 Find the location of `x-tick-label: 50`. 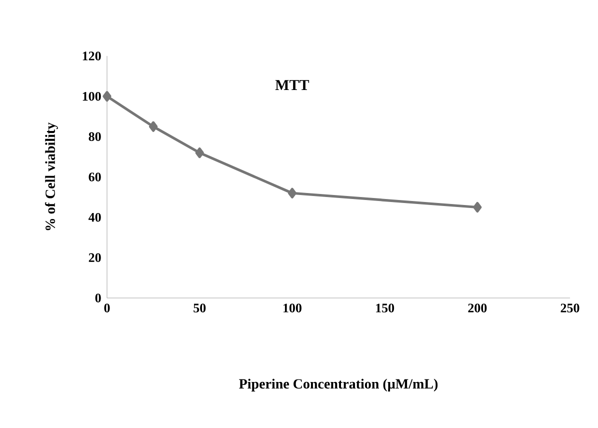

x-tick-label: 50 is located at coordinates (200, 308).